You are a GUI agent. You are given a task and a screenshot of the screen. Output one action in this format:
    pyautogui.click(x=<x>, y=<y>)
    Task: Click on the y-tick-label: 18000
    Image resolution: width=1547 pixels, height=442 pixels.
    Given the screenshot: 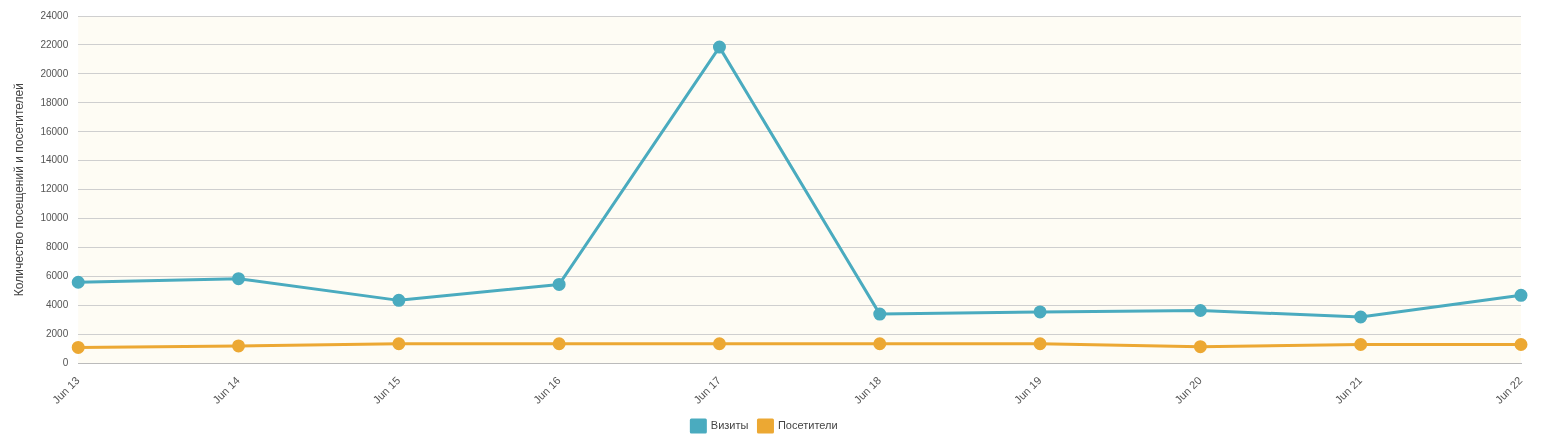 What is the action you would take?
    pyautogui.click(x=54, y=102)
    